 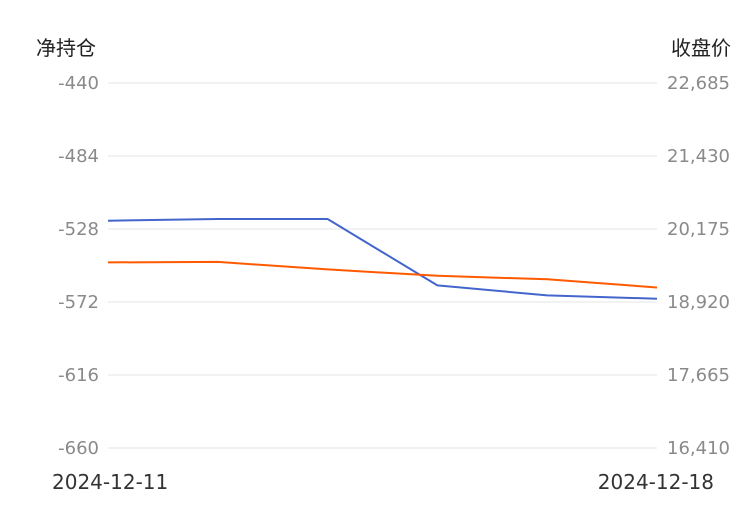 I want to click on x-axis-ticks: 2024-12-11 2024-12-18, so click(x=383, y=482).